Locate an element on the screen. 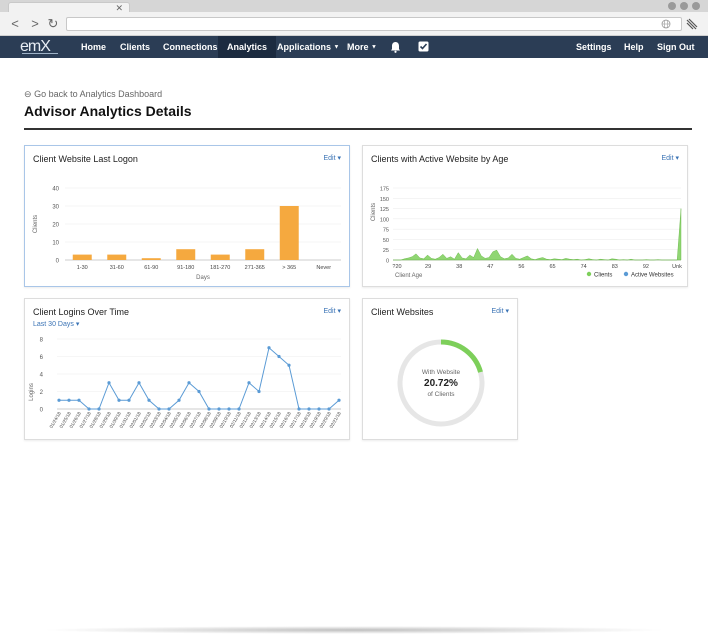  line-series is located at coordinates (199, 378).